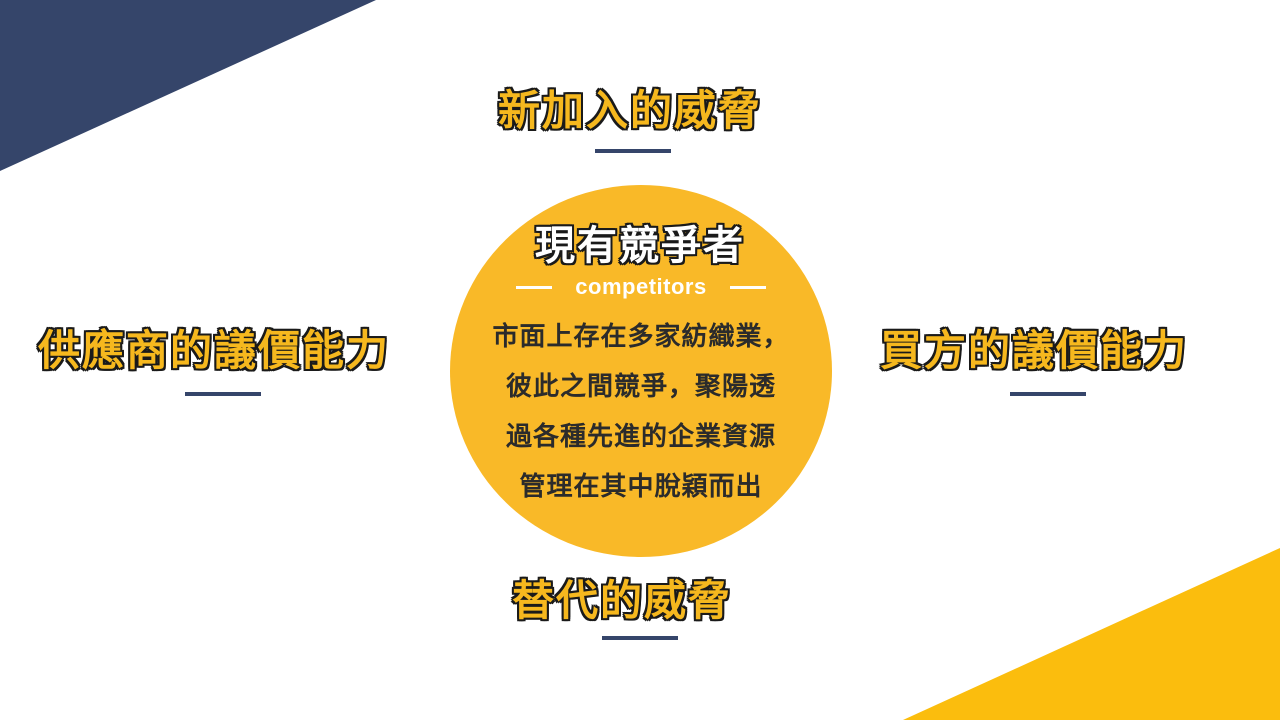 This screenshot has width=1280, height=720. I want to click on bottom-force-underline, so click(640, 638).